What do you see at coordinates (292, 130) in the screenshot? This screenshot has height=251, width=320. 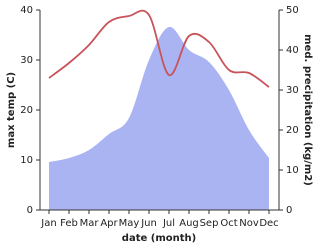 I see `y2-tick-label: 20` at bounding box center [292, 130].